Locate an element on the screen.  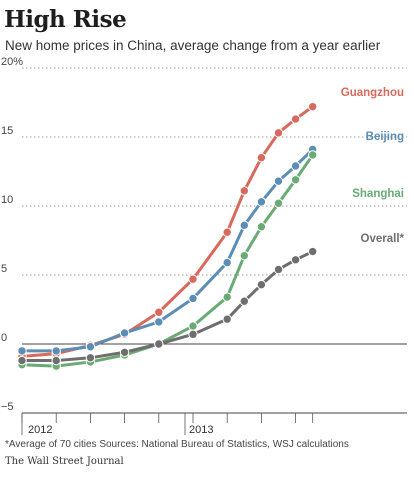
series-label-shanghai: Shanghai is located at coordinates (378, 194).